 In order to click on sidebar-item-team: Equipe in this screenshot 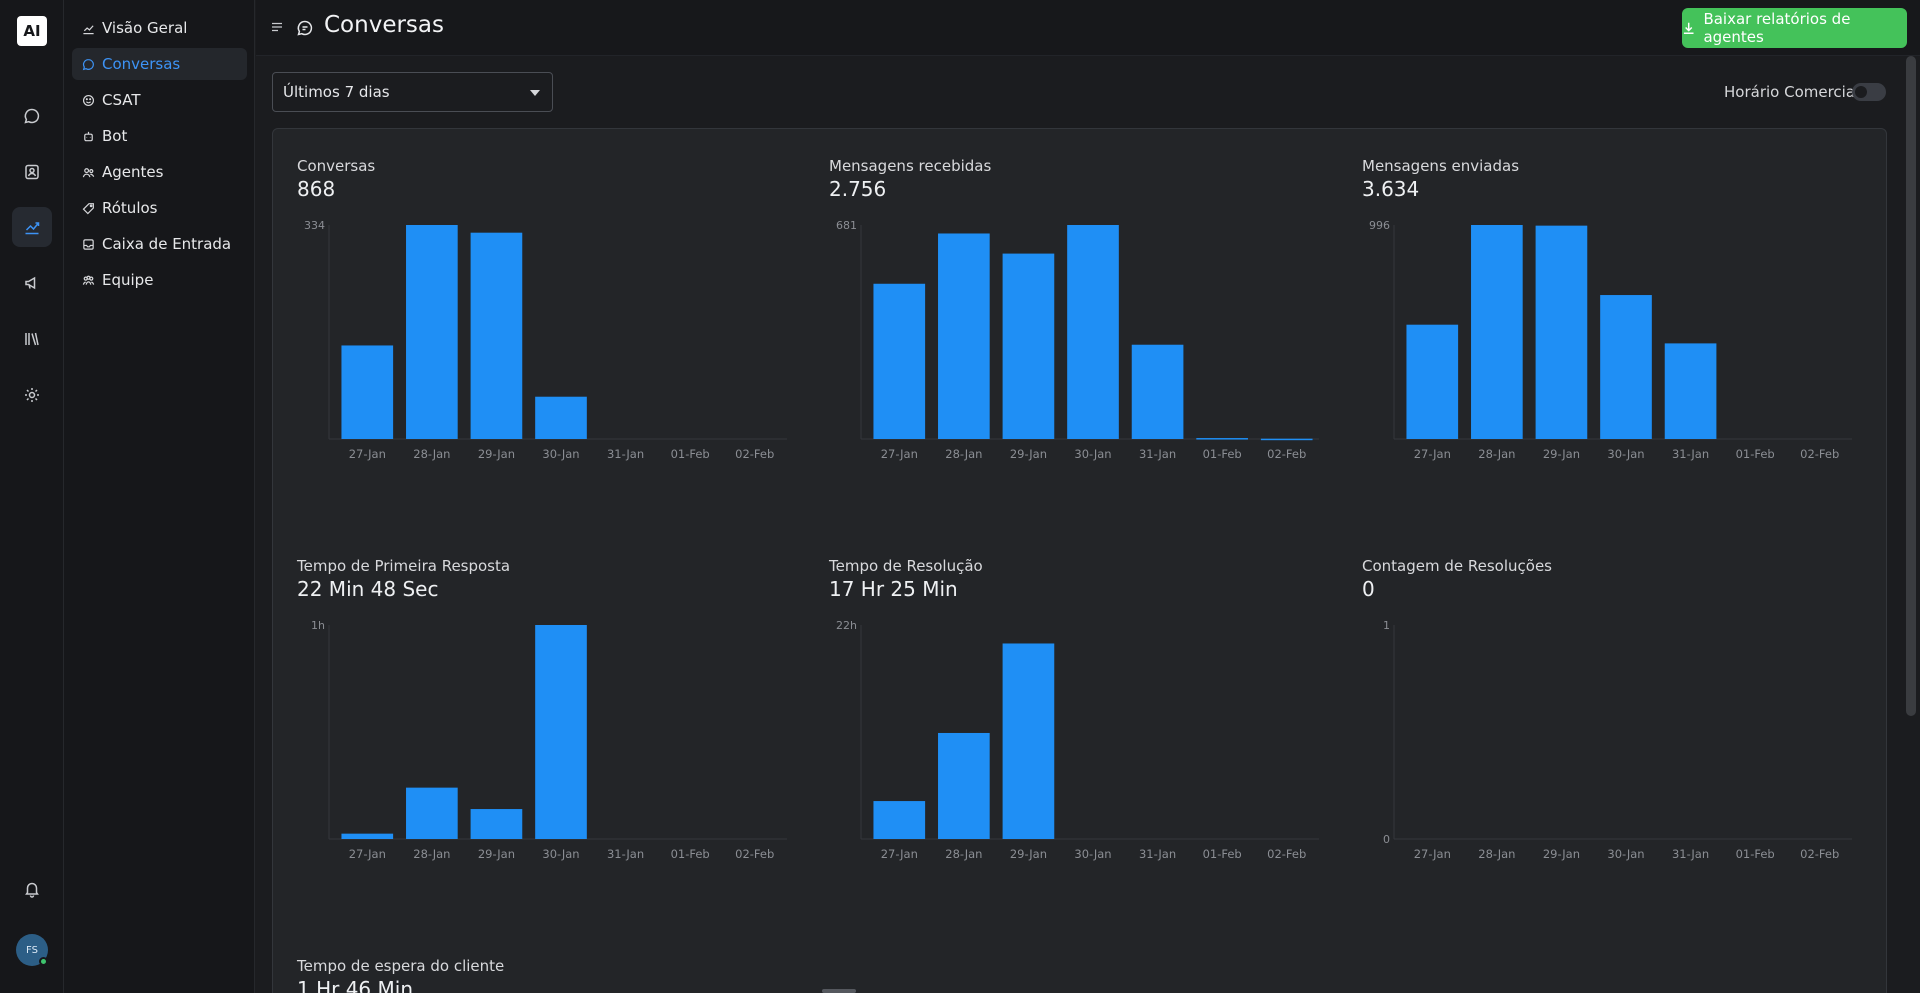, I will do `click(159, 280)`.